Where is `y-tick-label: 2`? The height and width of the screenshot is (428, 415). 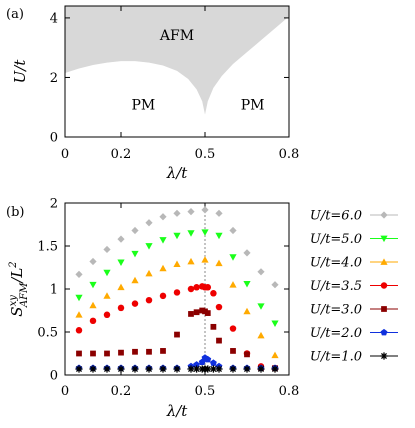 y-tick-label: 2 is located at coordinates (54, 204).